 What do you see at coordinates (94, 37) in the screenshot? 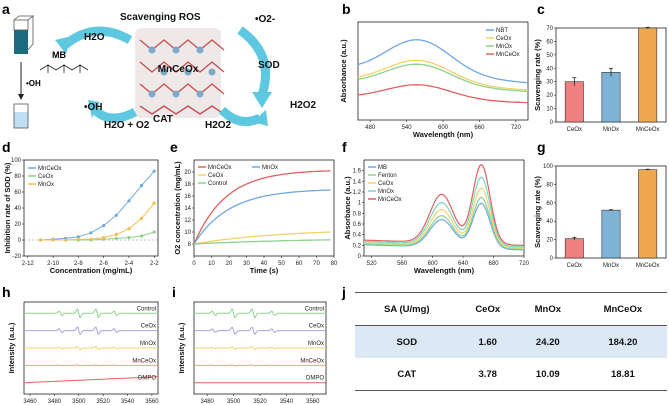
I see `label-h2o: H2O` at bounding box center [94, 37].